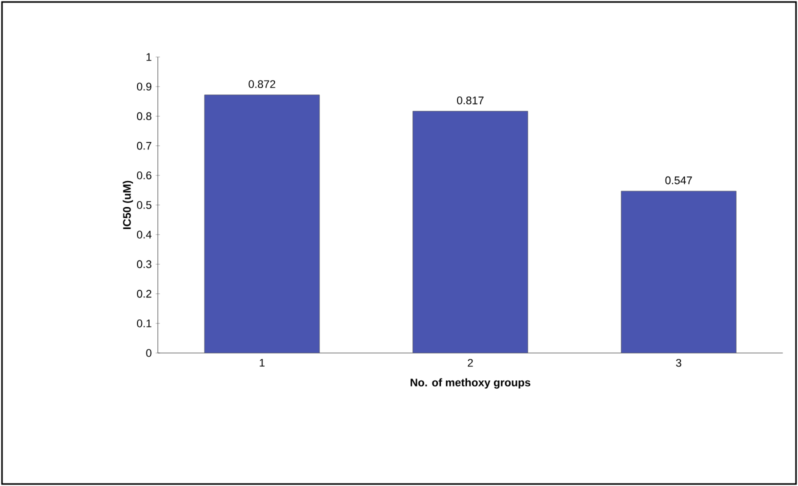 This screenshot has height=486, width=798. I want to click on y-tick-label: 0, so click(149, 353).